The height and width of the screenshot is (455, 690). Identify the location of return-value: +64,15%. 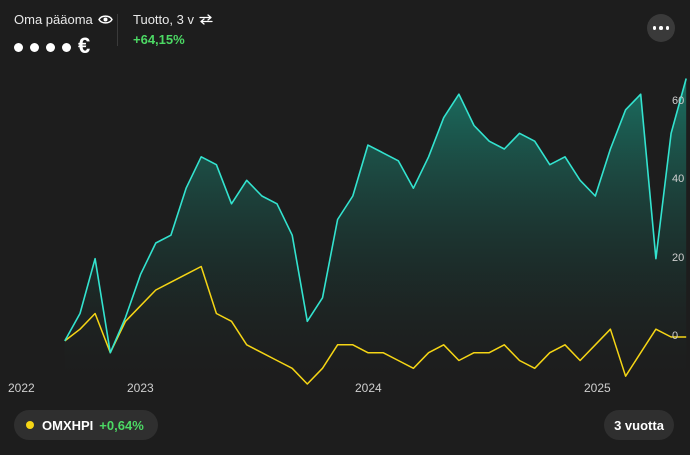
(159, 39).